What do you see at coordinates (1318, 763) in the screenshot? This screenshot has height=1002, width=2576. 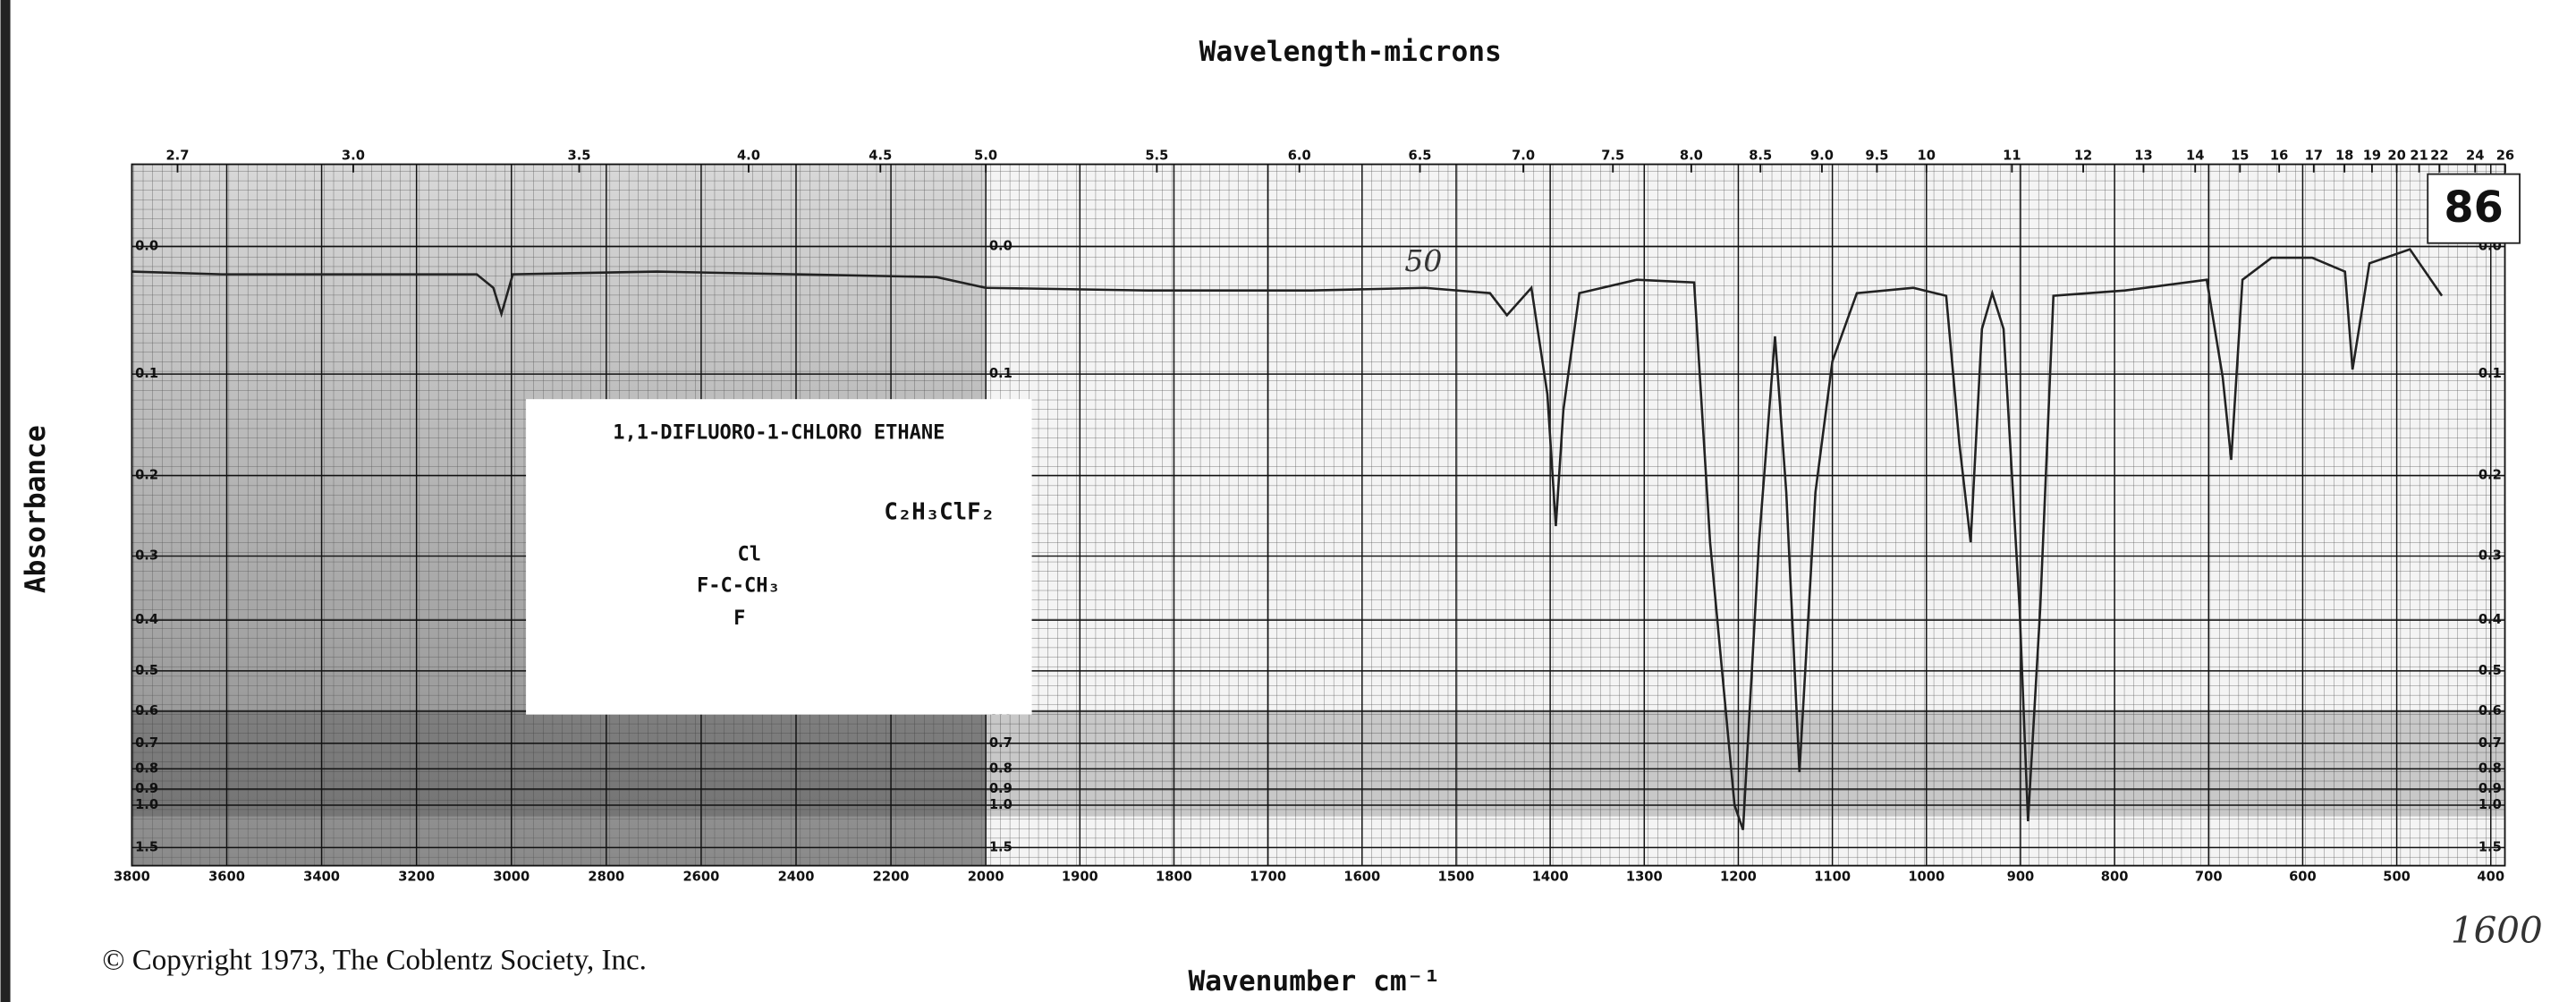 I see `graph-paper-band` at bounding box center [1318, 763].